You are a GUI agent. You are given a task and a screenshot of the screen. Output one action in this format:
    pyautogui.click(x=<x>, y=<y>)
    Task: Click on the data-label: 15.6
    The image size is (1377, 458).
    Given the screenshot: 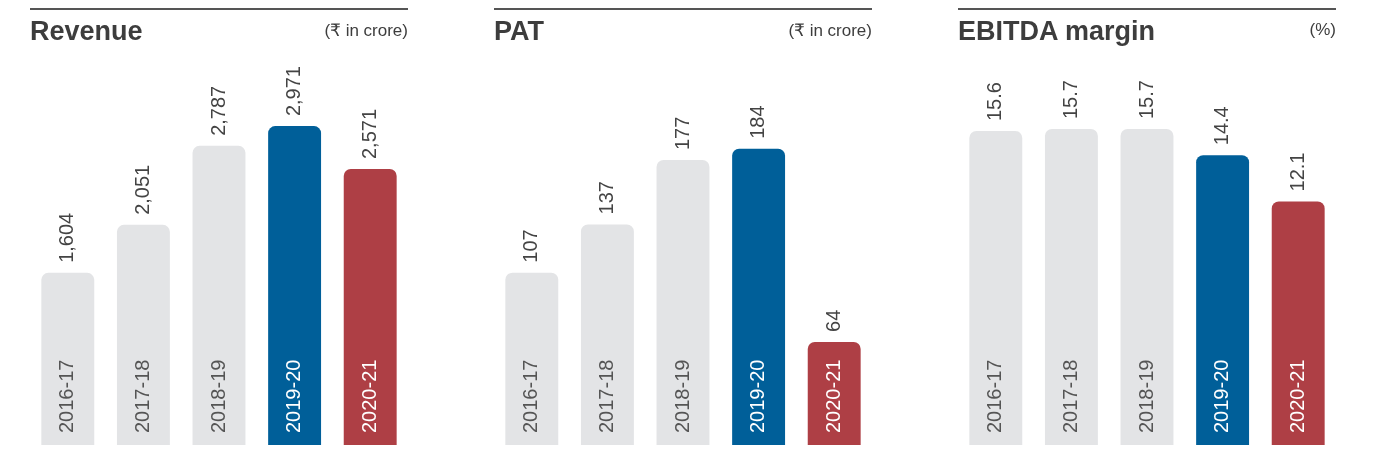 What is the action you would take?
    pyautogui.click(x=994, y=102)
    